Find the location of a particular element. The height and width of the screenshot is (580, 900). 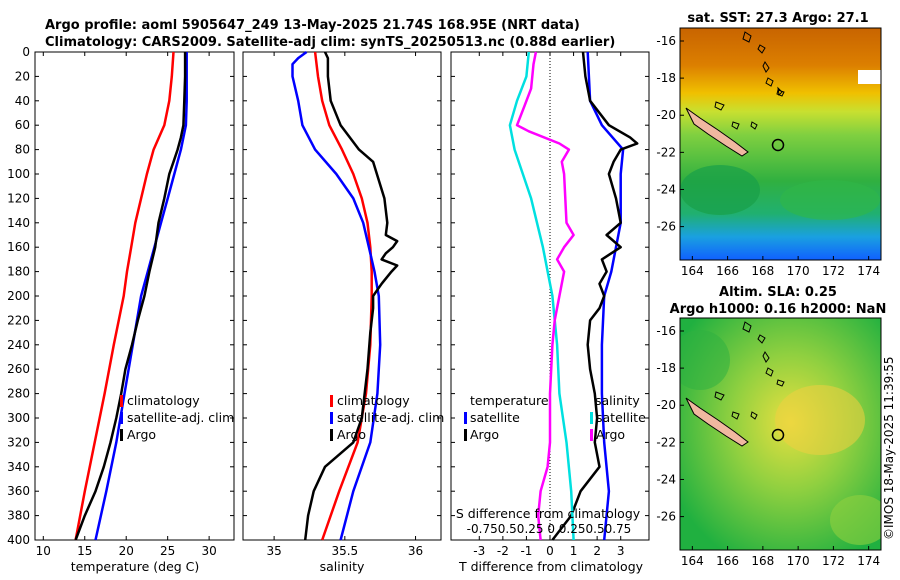

depth-tick-label: 300 is located at coordinates (18, 418).